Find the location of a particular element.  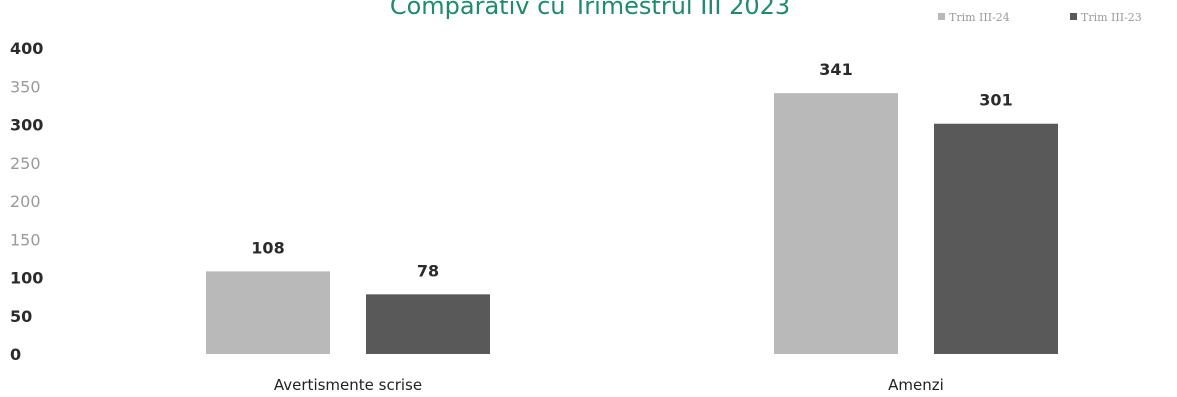

y-axis: 0 50 100 150 200 250 300 350 400 is located at coordinates (26, 201).